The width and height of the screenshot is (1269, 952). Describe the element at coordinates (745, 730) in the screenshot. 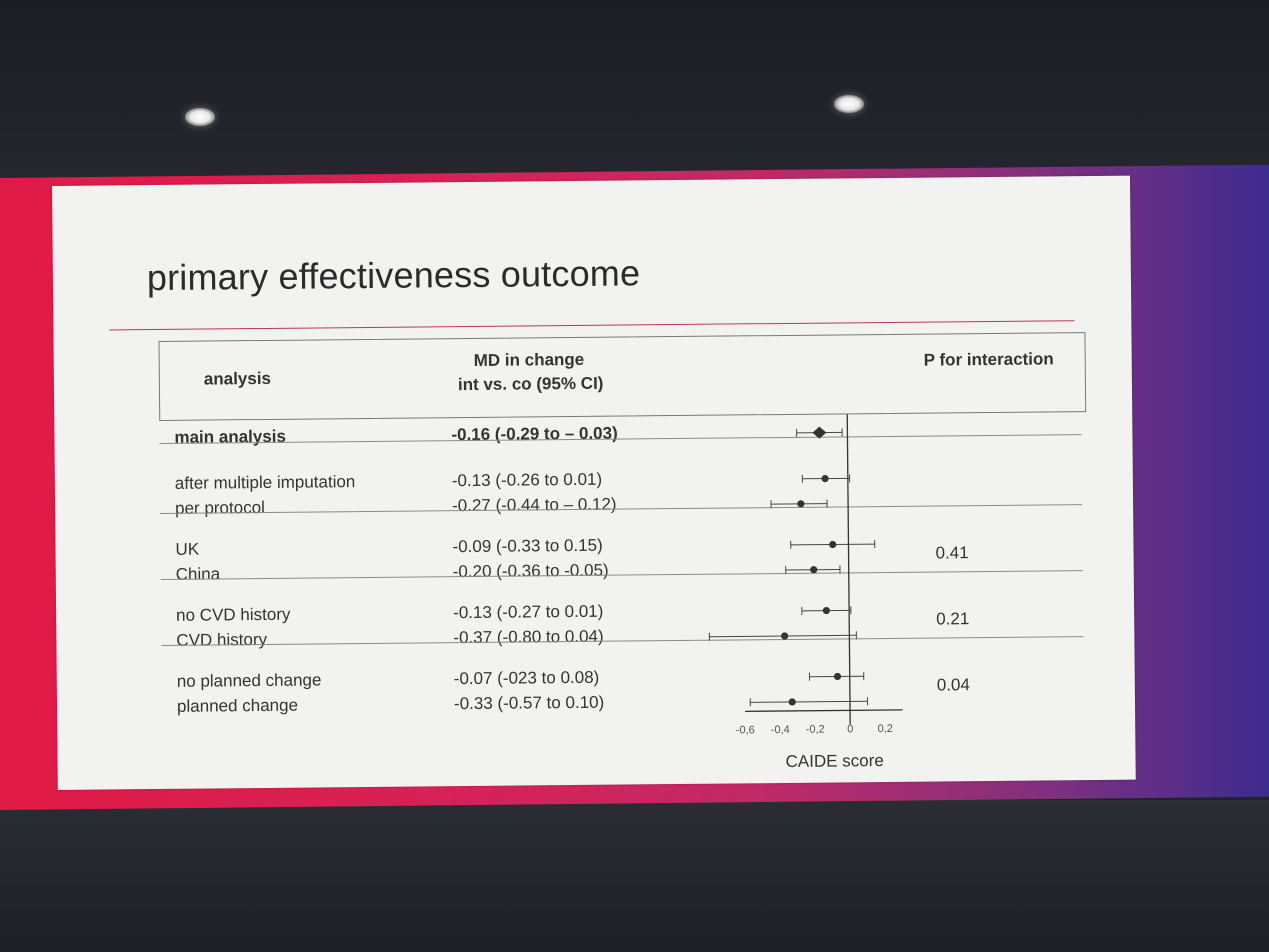

I see `x-tick-label: -0,6` at that location.